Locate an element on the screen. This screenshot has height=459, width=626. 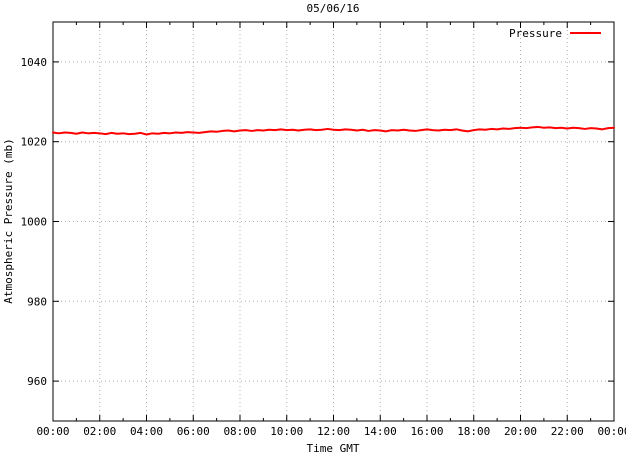
x-tick-label: 16:00 is located at coordinates (426, 431).